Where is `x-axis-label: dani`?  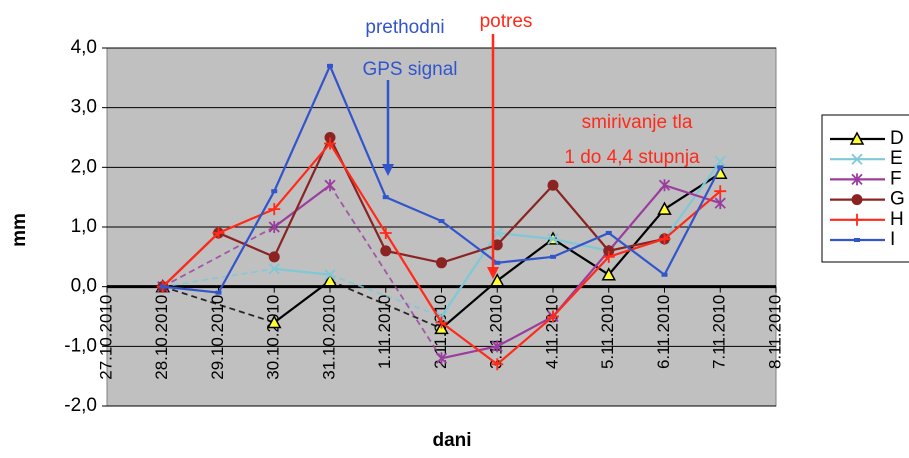
x-axis-label: dani is located at coordinates (451, 440).